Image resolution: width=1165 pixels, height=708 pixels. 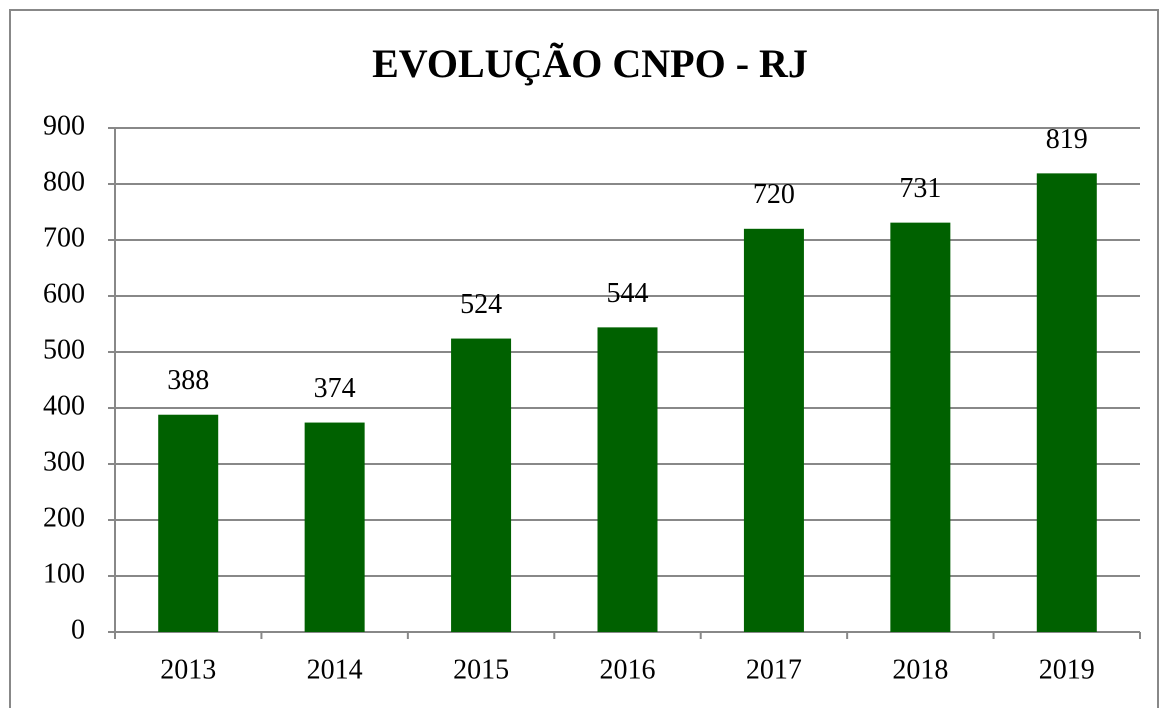 What do you see at coordinates (64, 517) in the screenshot?
I see `y-tick-label: 200` at bounding box center [64, 517].